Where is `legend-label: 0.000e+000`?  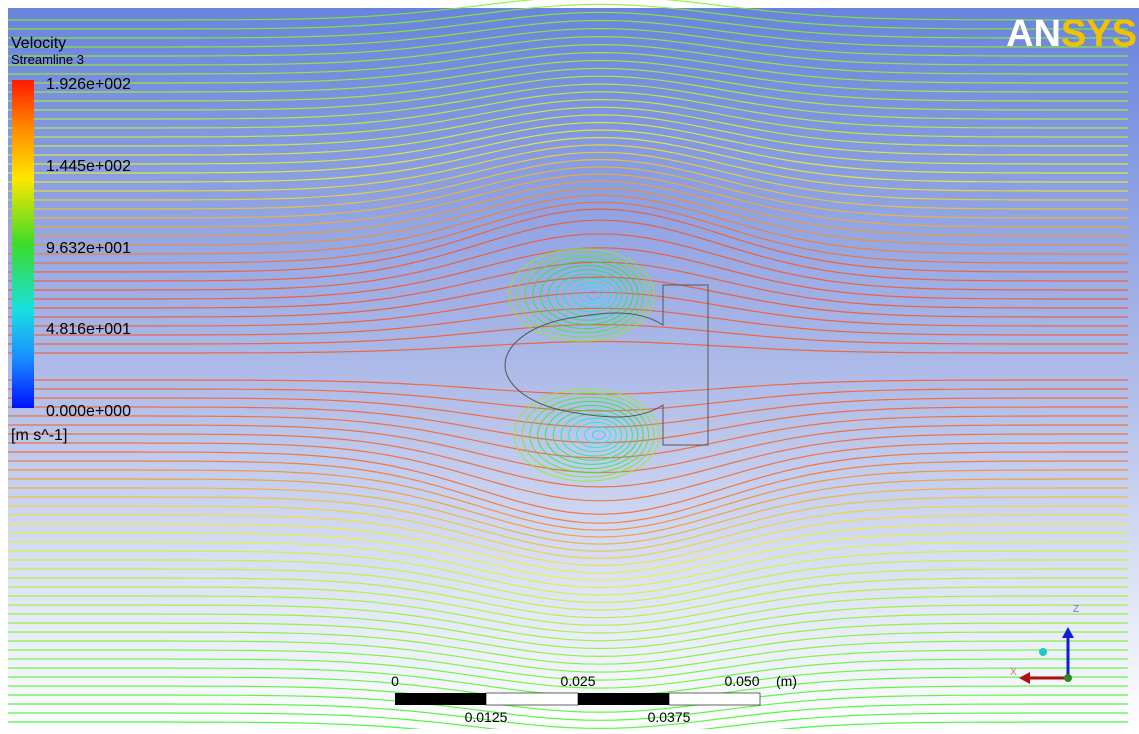
legend-label: 0.000e+000 is located at coordinates (88, 411).